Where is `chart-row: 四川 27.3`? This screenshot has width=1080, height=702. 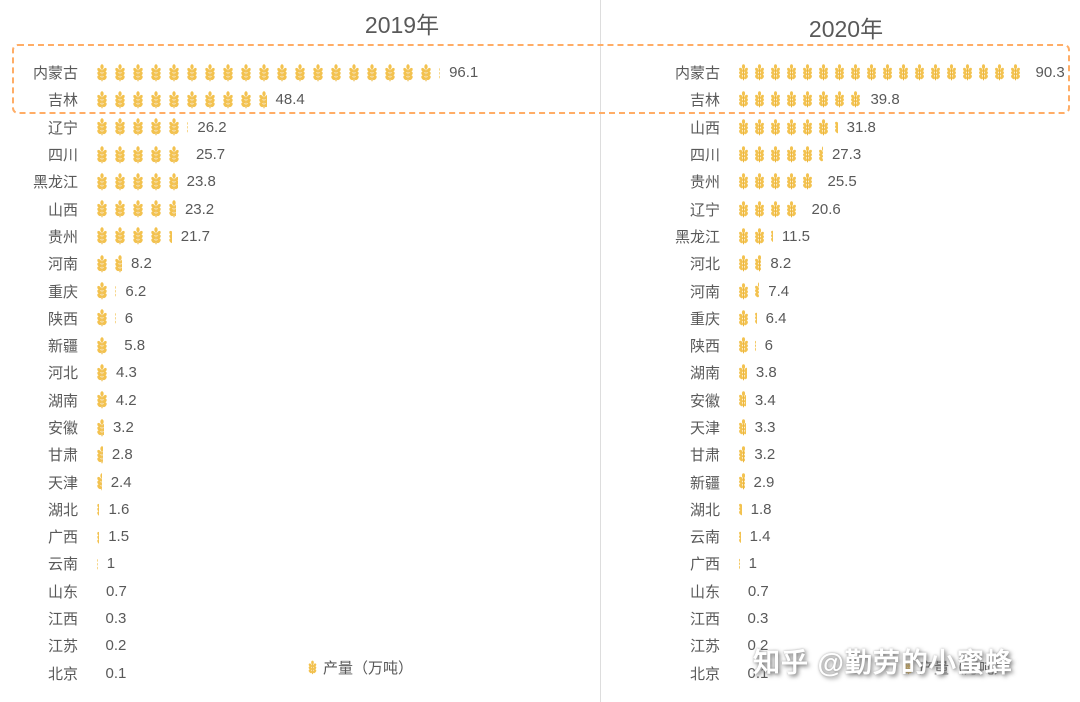 chart-row: 四川 27.3 is located at coordinates (840, 154).